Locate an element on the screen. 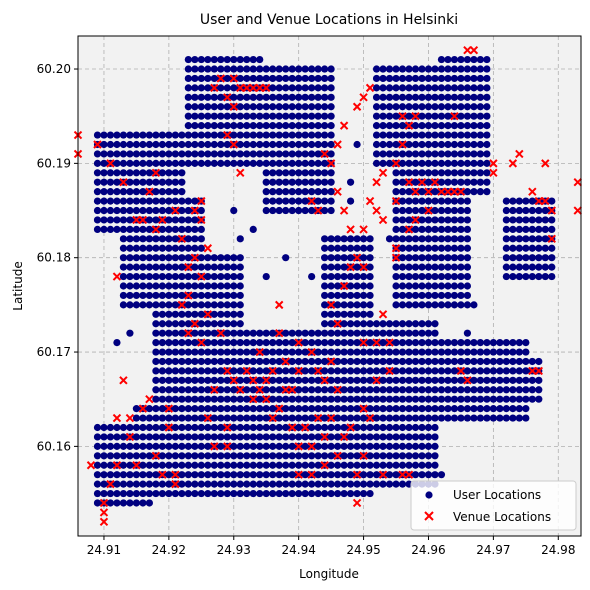 The width and height of the screenshot is (590, 590). y-tick-label: 60.16 is located at coordinates (54, 446).